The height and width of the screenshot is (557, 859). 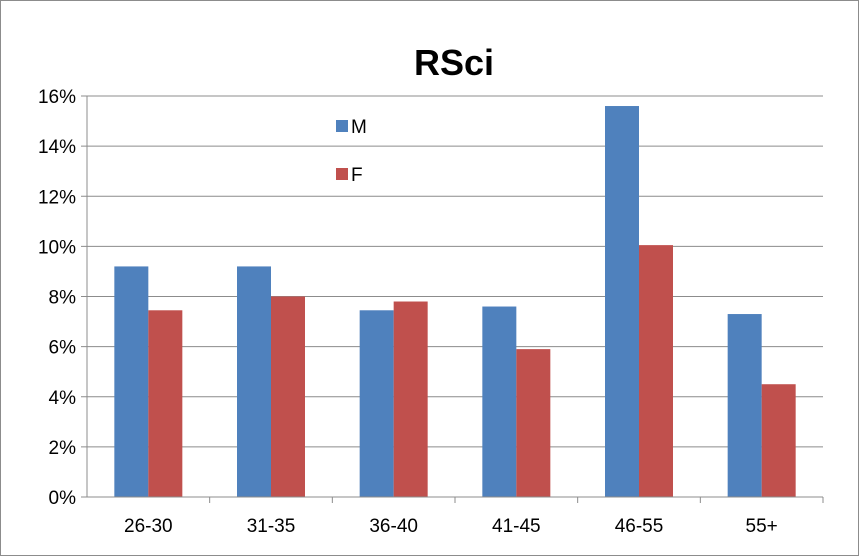 I want to click on x-tick-label: 26-30, so click(x=148, y=526).